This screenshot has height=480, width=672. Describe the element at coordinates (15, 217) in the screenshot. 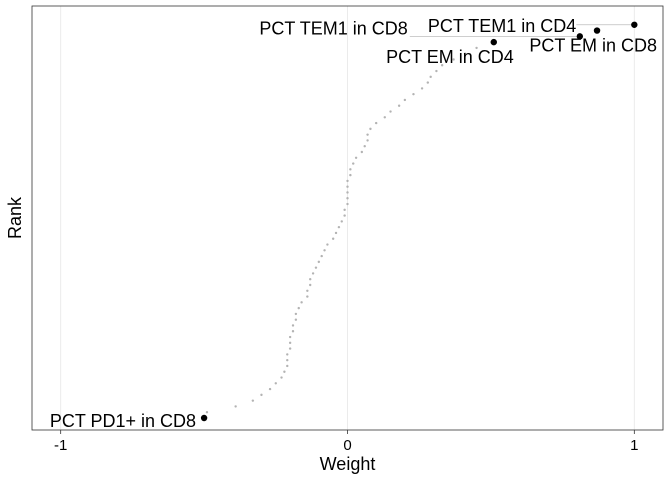

I see `y-axis-title: Rank` at that location.